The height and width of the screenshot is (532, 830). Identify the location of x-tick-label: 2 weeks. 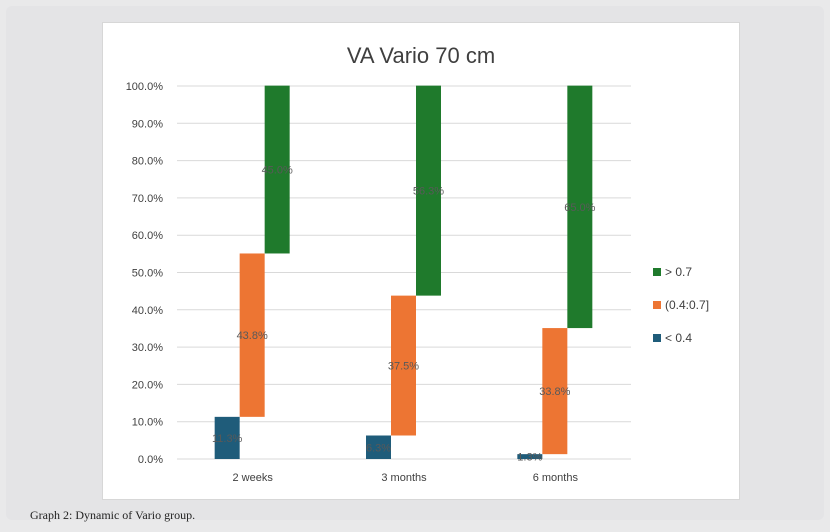
(252, 478).